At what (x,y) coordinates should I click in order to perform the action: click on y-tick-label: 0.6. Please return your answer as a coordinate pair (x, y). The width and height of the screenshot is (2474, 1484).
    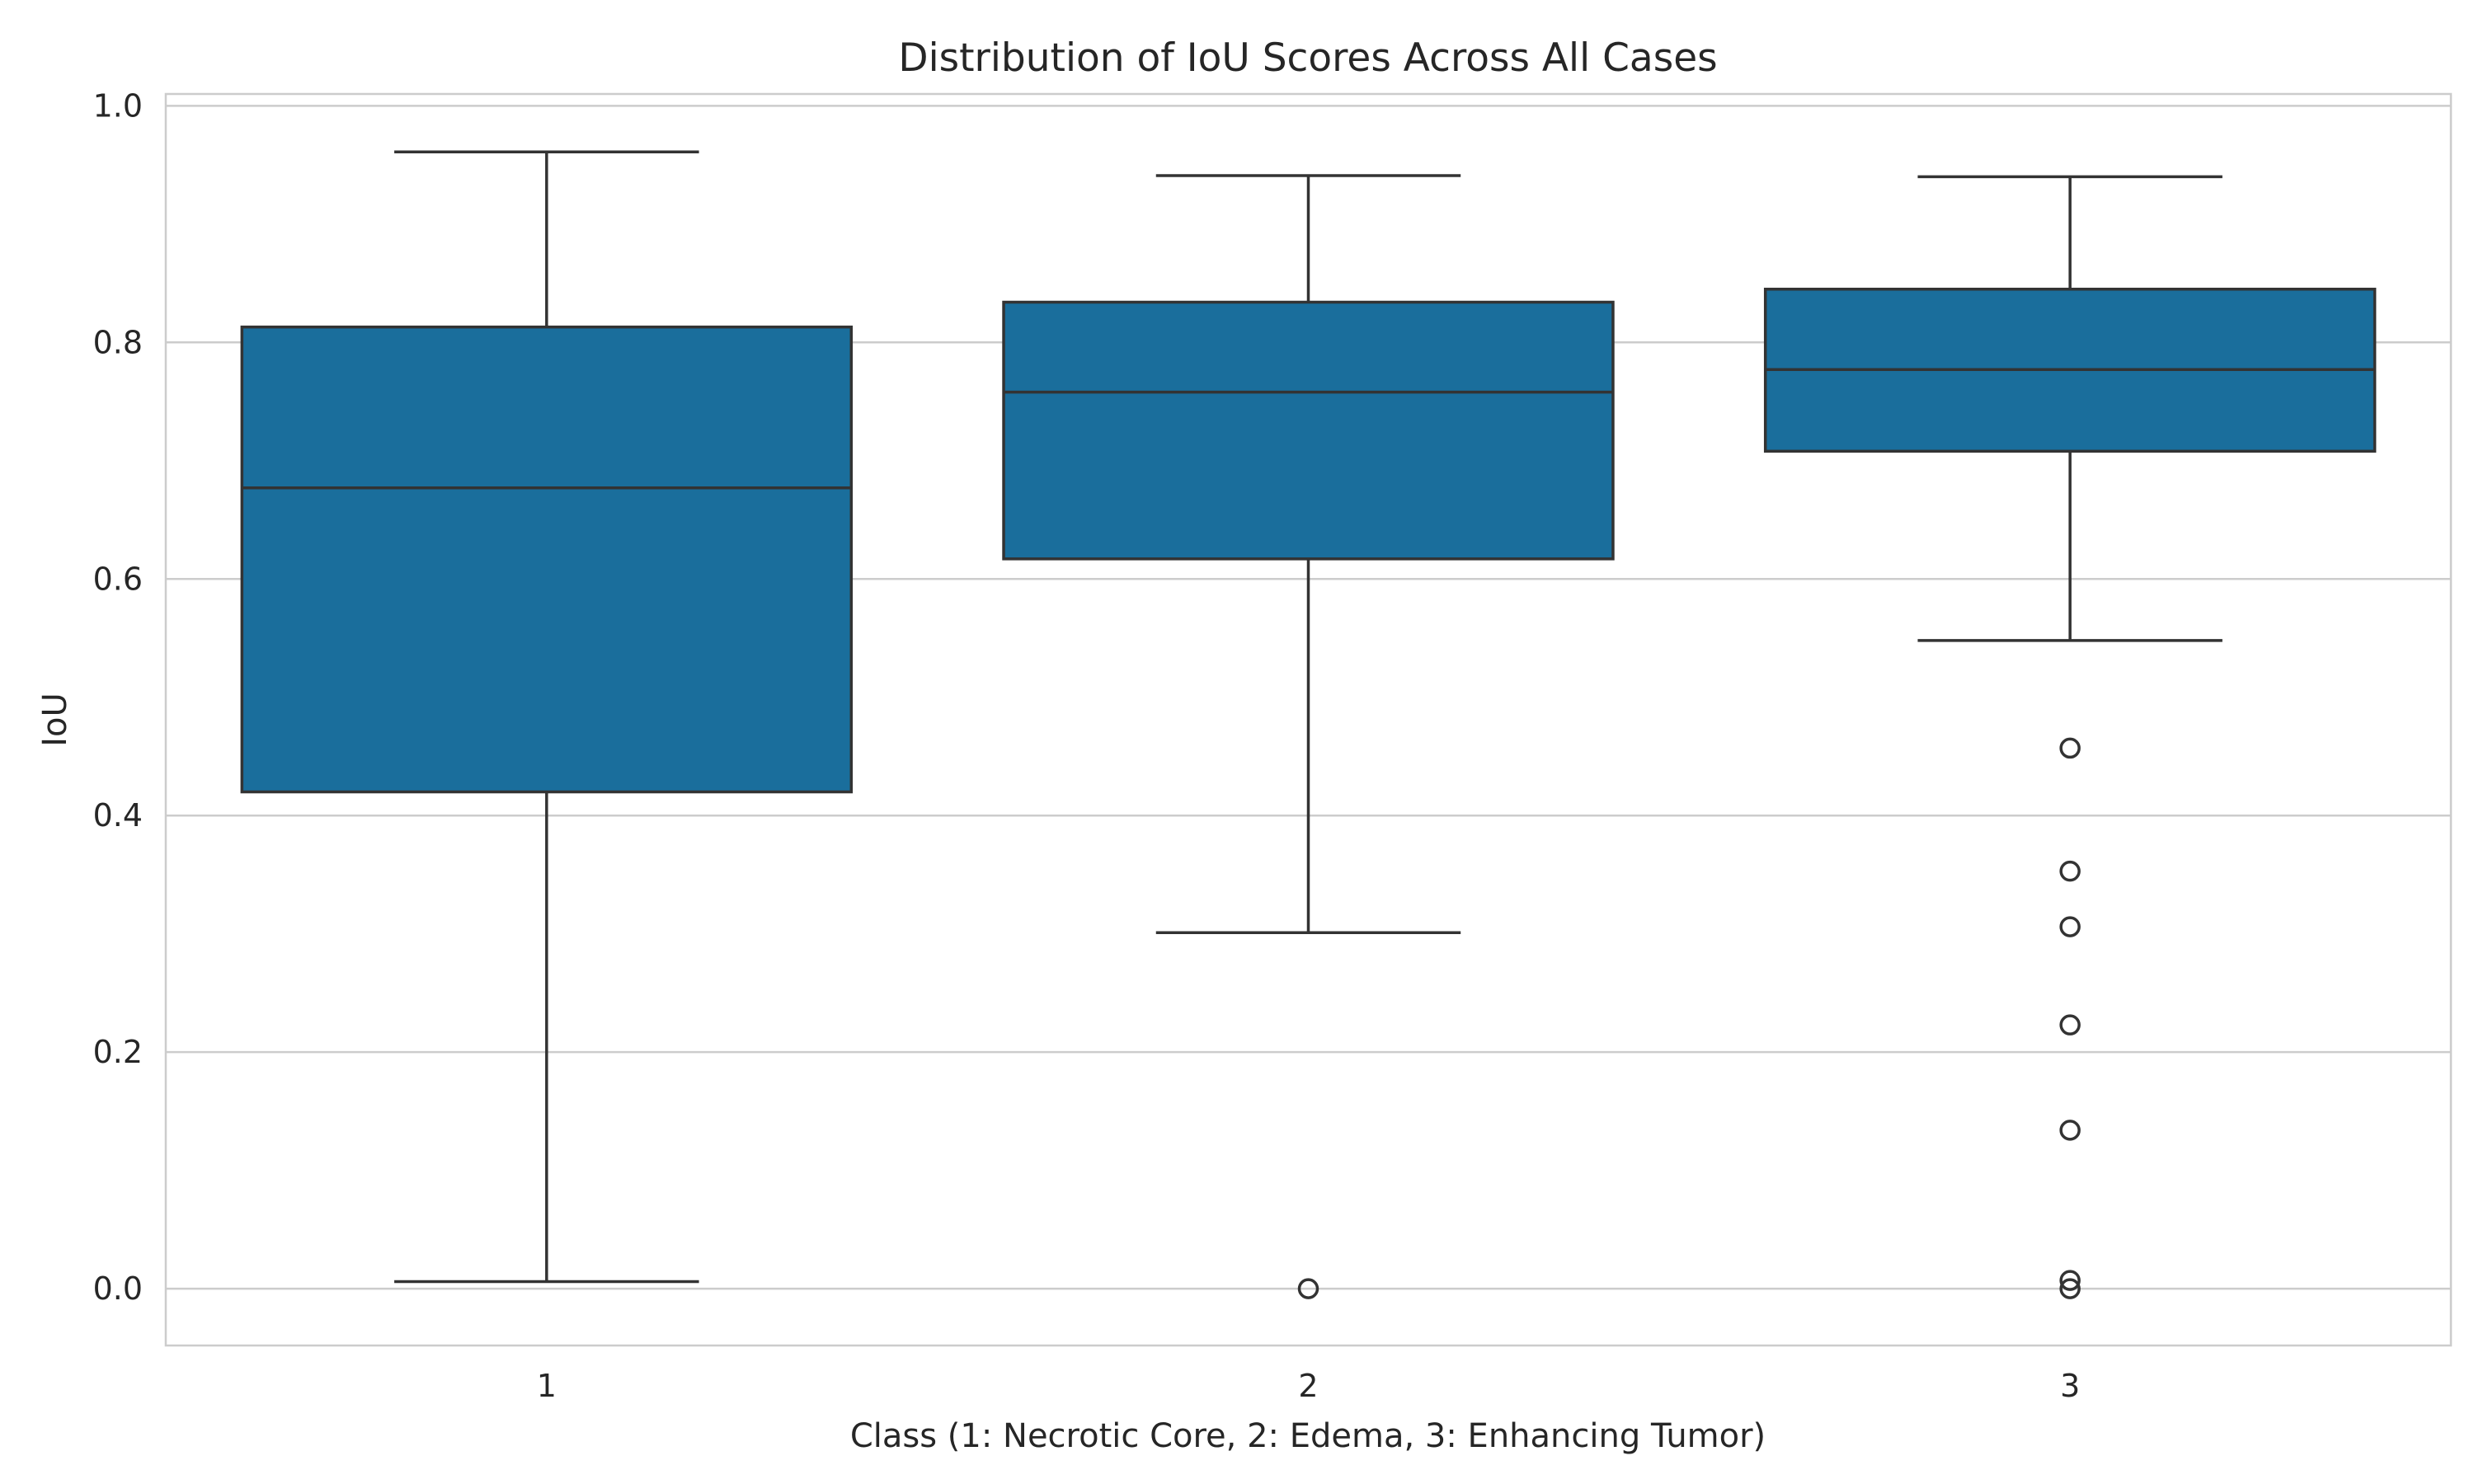
    Looking at the image, I should click on (118, 579).